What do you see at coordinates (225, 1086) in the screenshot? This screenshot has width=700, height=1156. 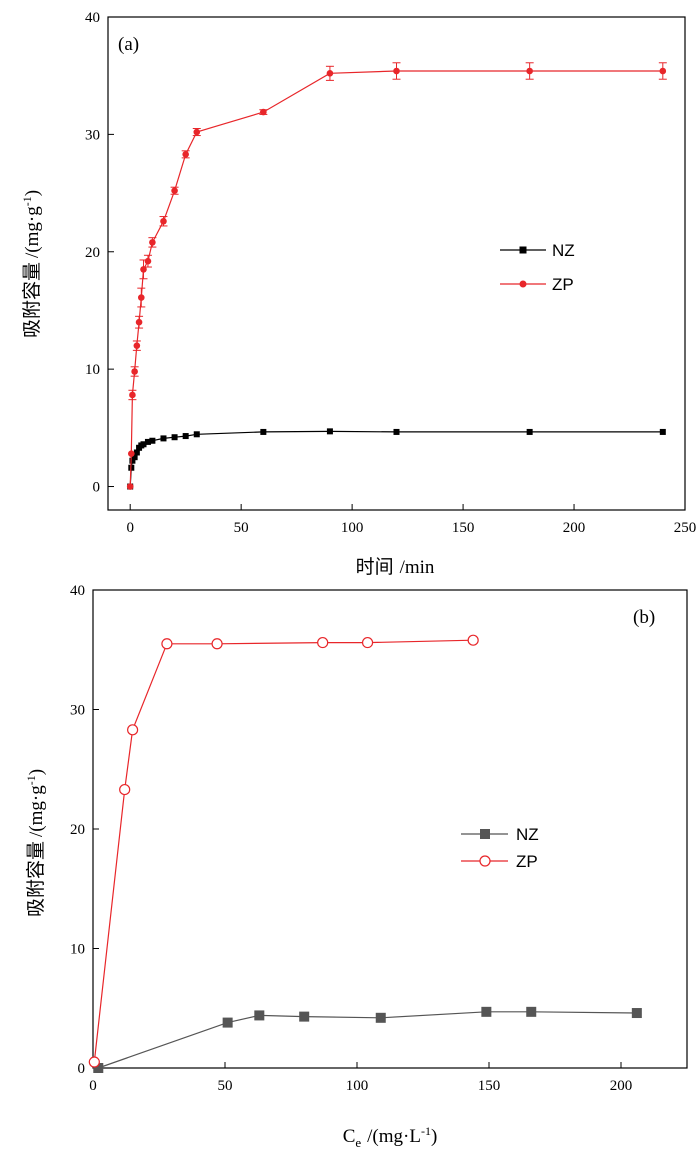 I see `b-x-tick-label: 50` at bounding box center [225, 1086].